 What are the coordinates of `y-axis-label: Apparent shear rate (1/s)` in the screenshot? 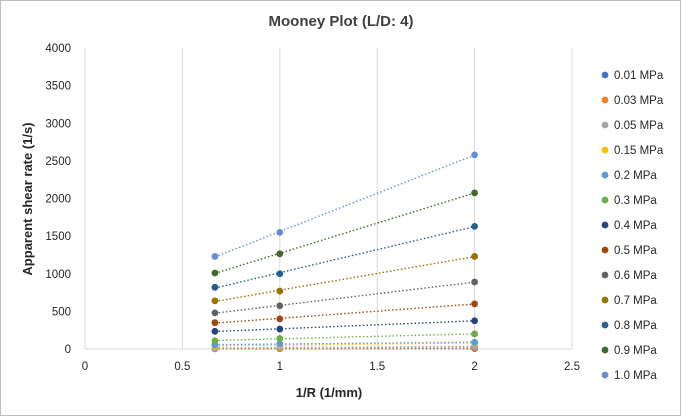 It's located at (27, 198).